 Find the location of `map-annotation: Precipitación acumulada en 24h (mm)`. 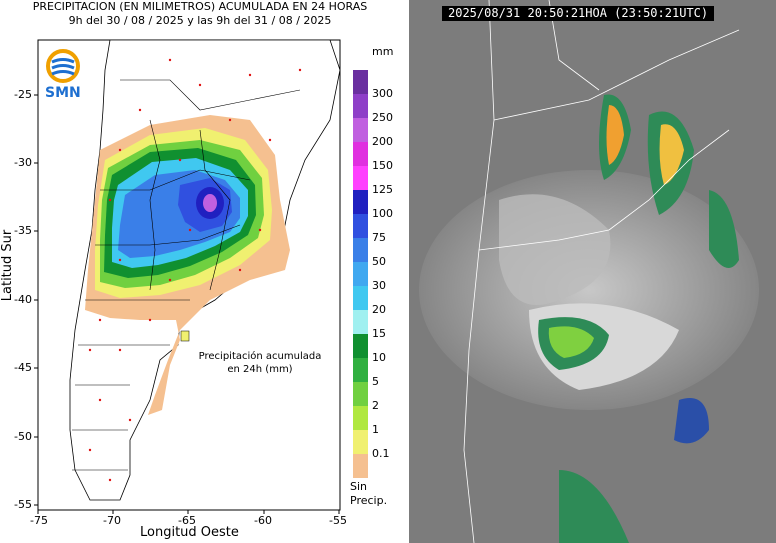

map-annotation: Precipitación acumulada en 24h (mm) is located at coordinates (260, 363).